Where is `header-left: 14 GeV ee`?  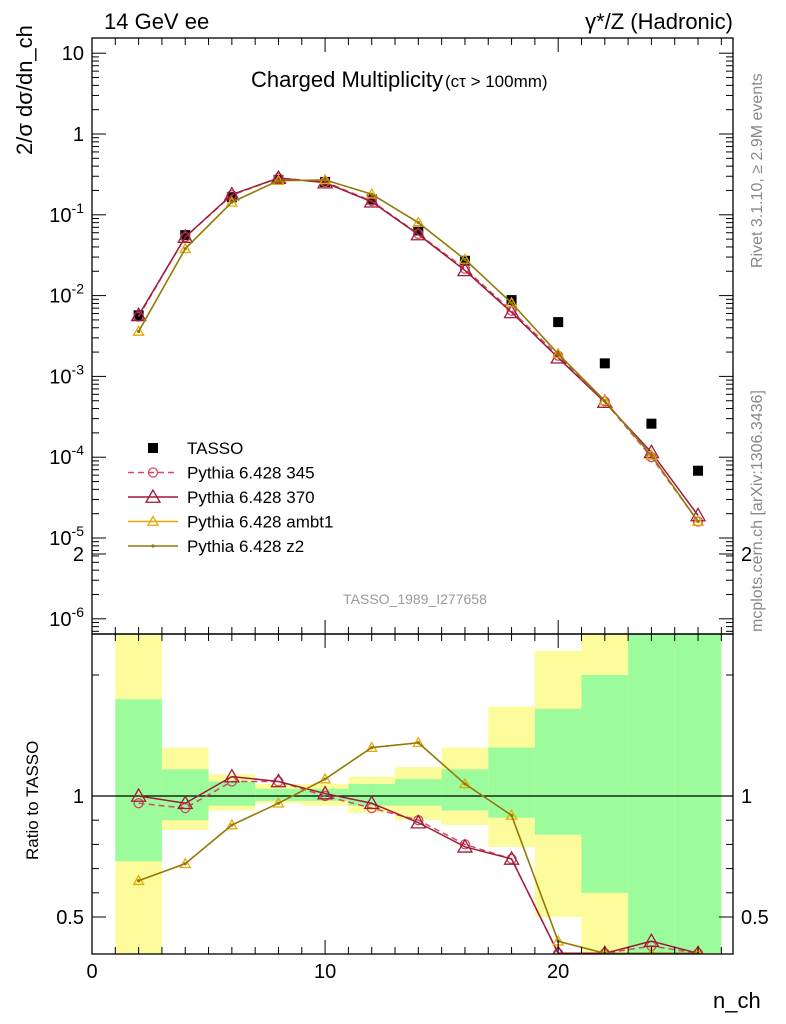 header-left: 14 GeV ee is located at coordinates (156, 21).